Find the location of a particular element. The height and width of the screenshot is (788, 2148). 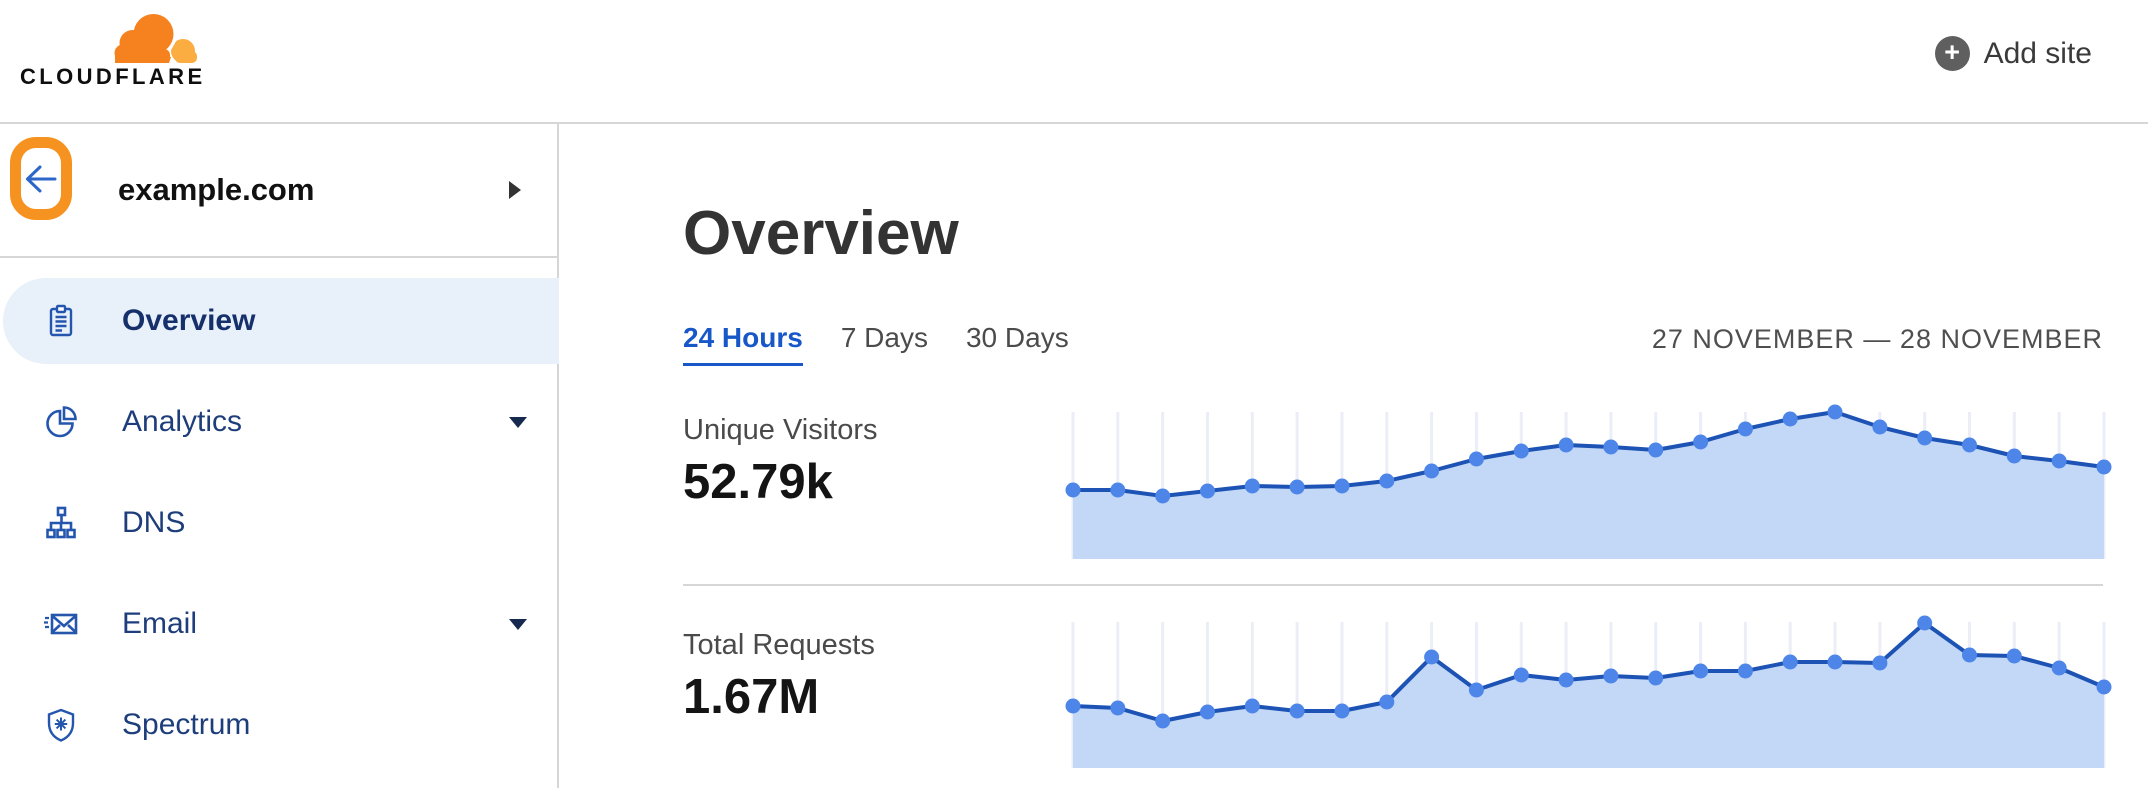

back-arrow-button is located at coordinates (41, 179).